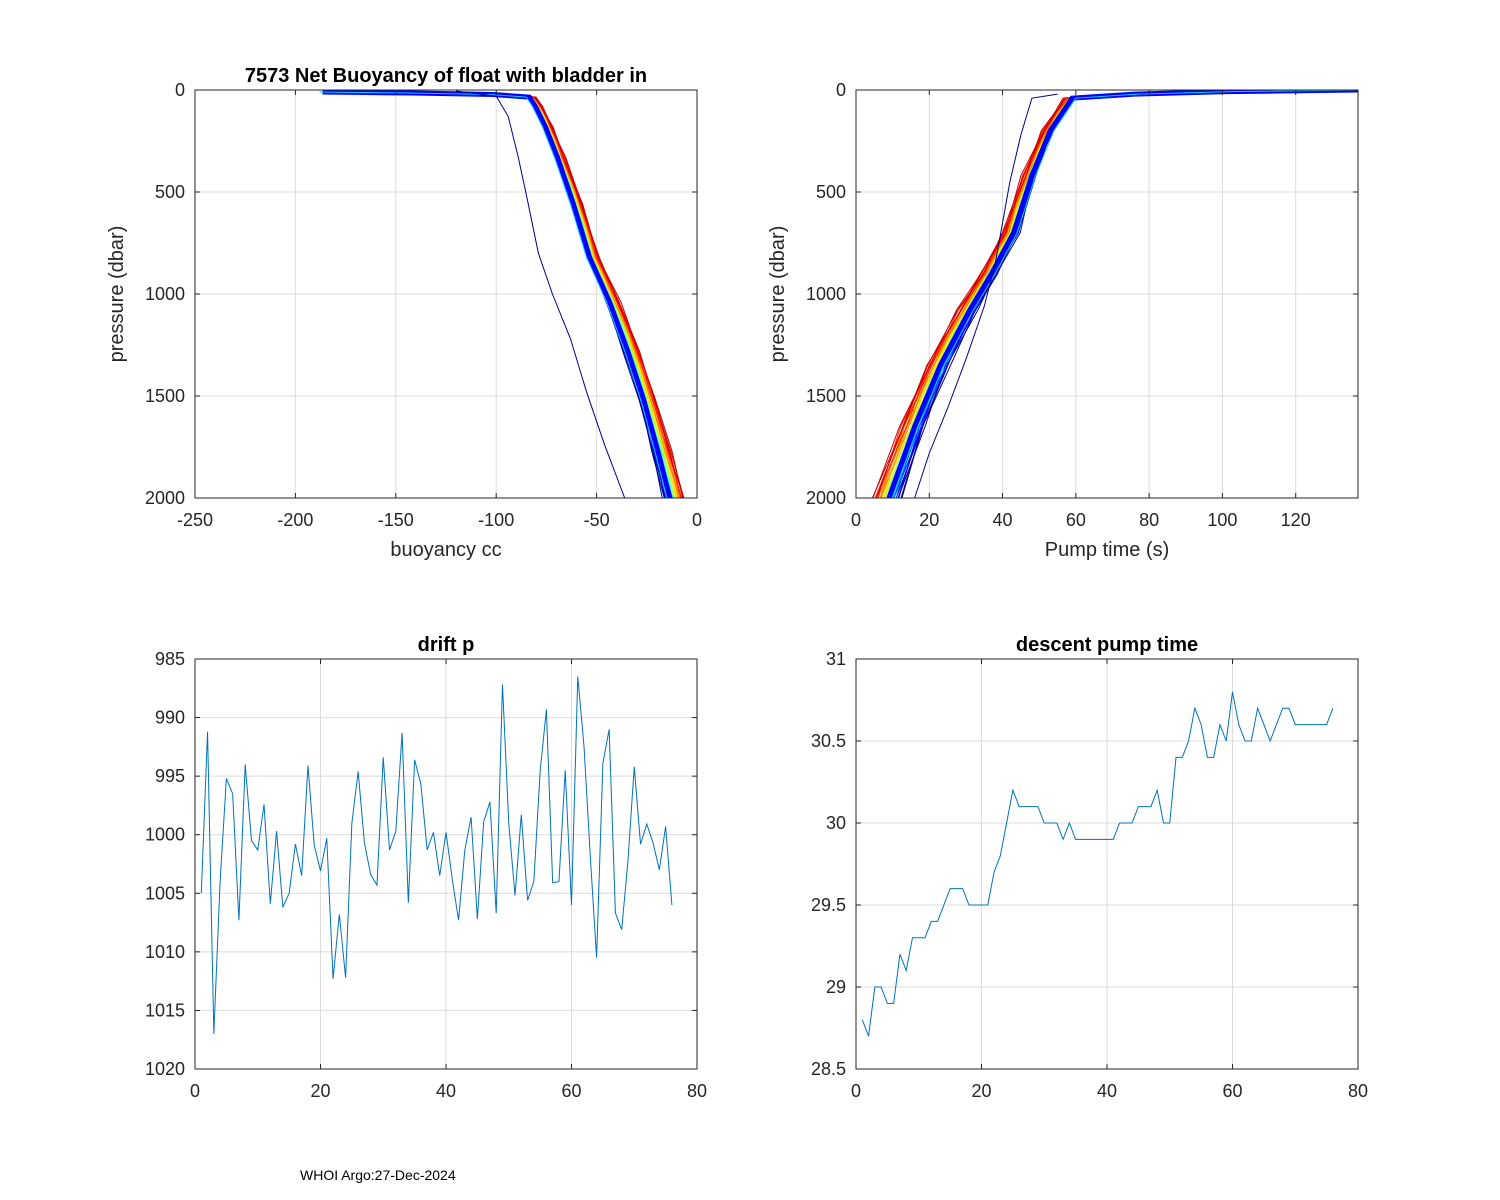  Describe the element at coordinates (828, 1069) in the screenshot. I see `y-tick-label: 28.5` at that location.